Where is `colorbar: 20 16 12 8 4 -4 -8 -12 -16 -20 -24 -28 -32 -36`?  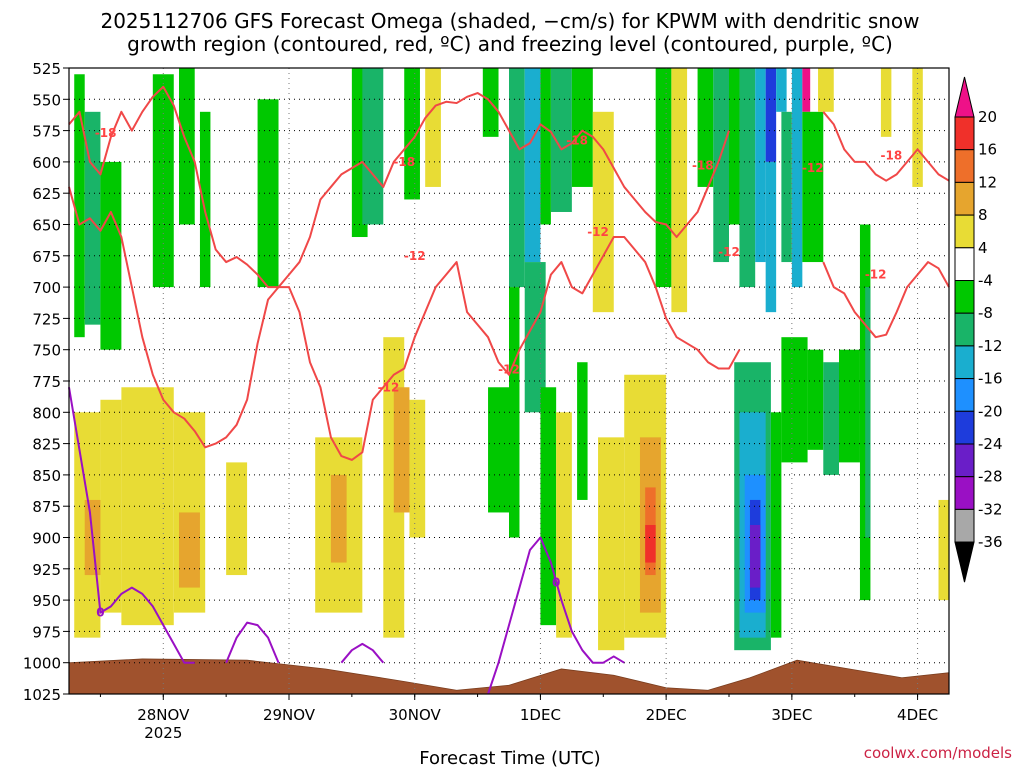
colorbar: 20 16 12 8 4 -4 -8 -12 -16 -20 -24 -28 -32 -36 is located at coordinates (978, 329).